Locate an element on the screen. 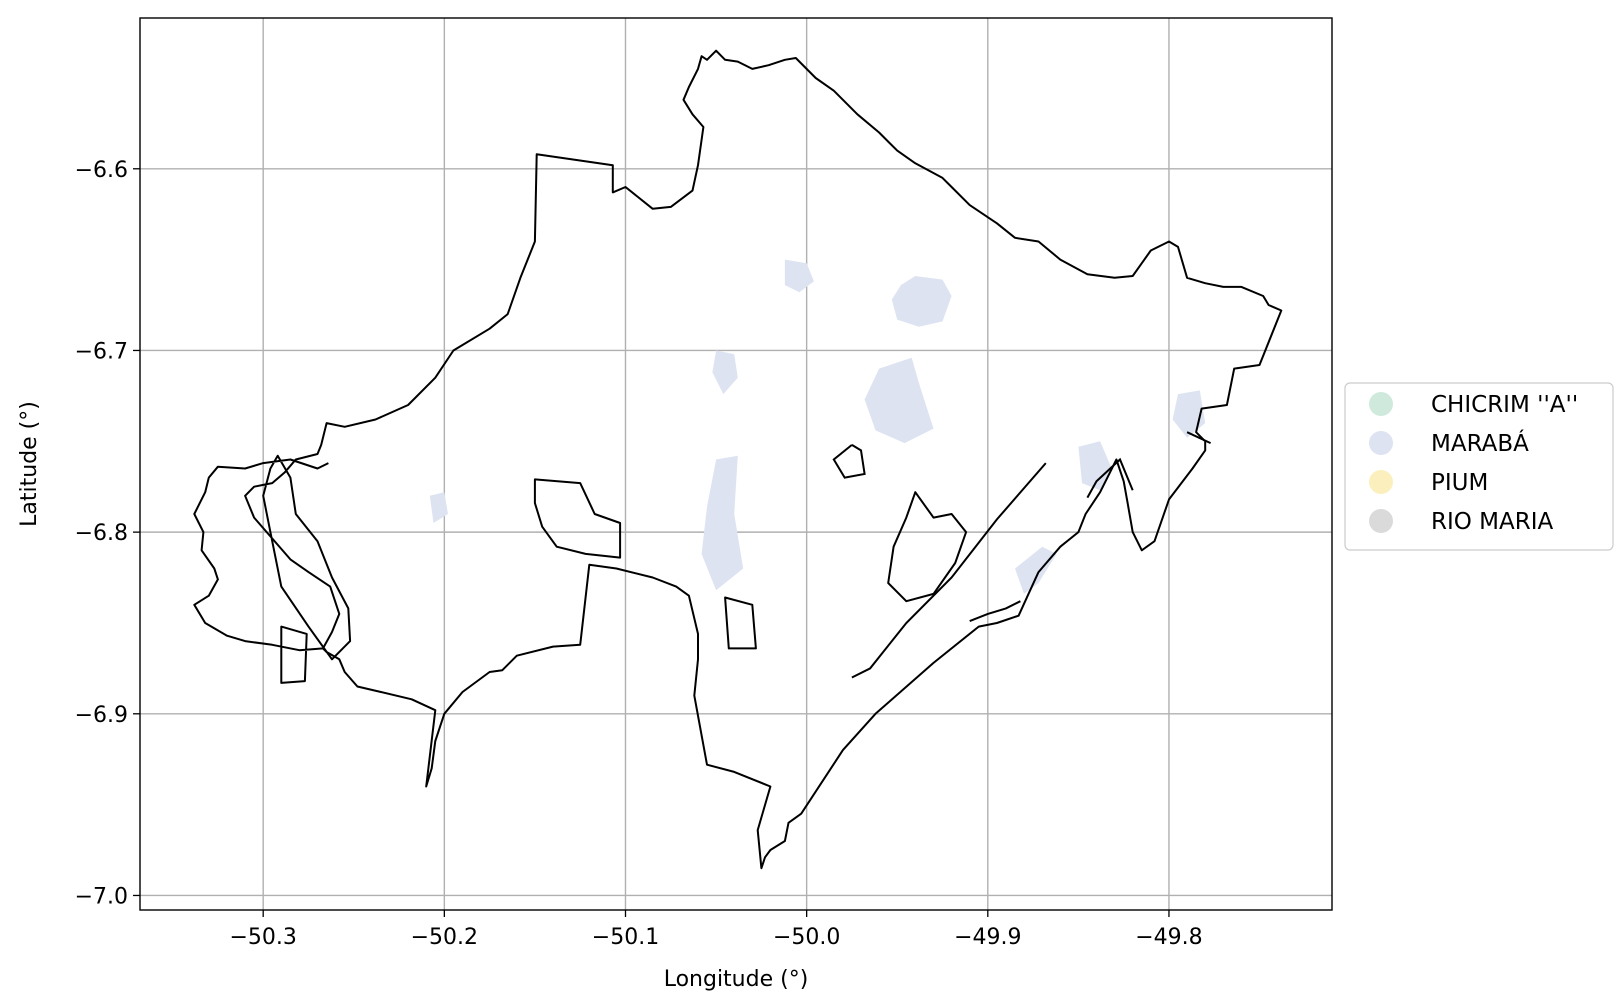 The height and width of the screenshot is (1006, 1622). legend: CHICRIM ''A'' MARABÁ PIUM RIO MARIA is located at coordinates (1479, 466).